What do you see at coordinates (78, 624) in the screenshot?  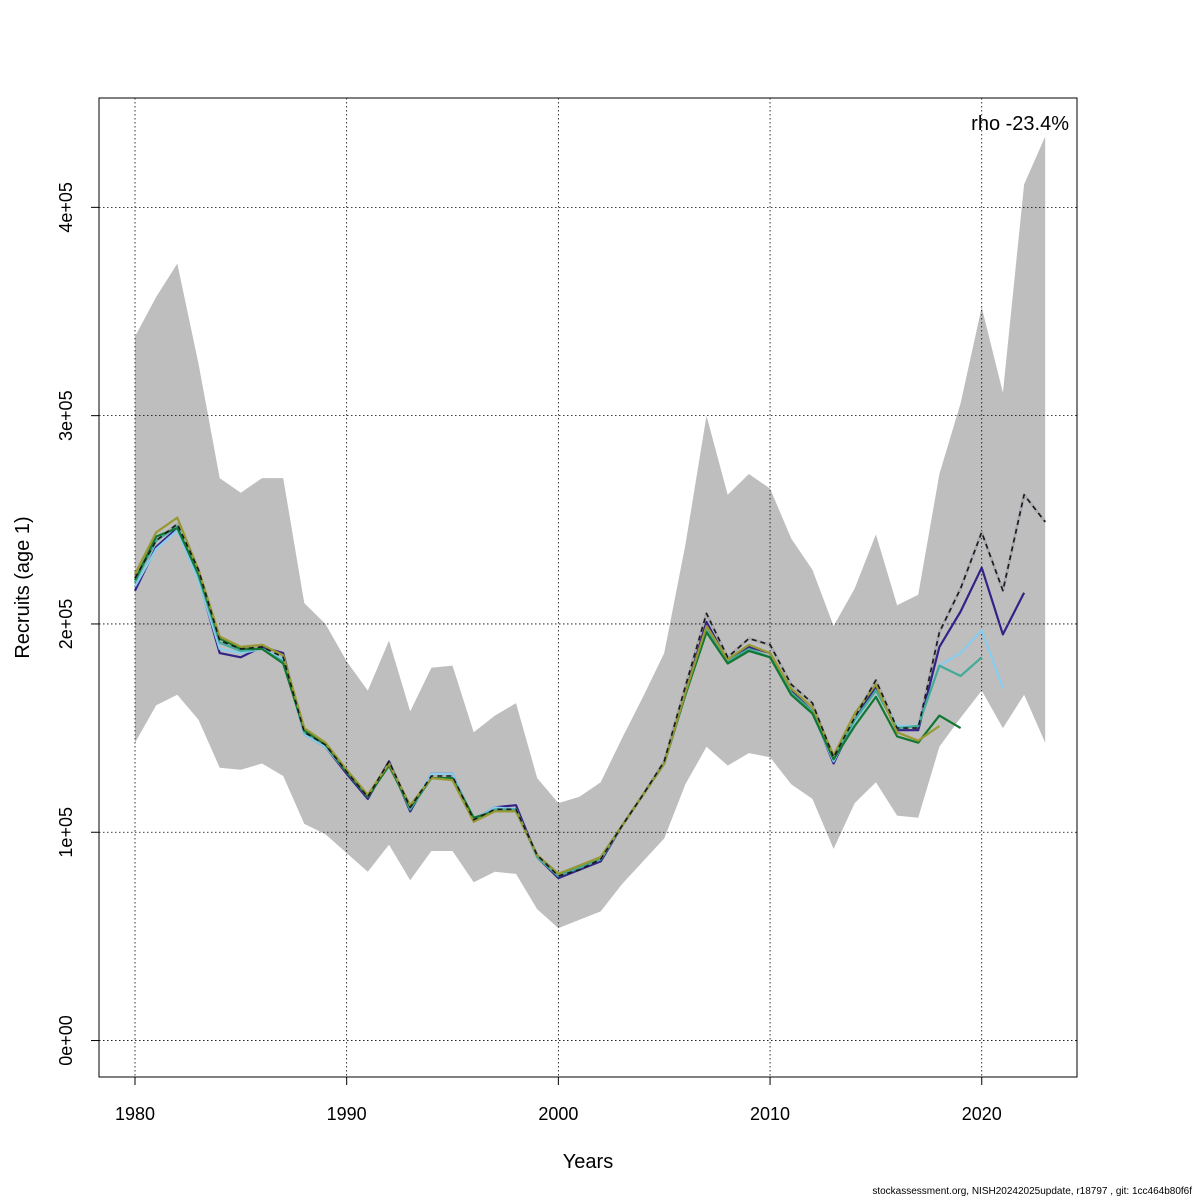 I see `y-axis: 0e+00 1e+05 2e+05 3e+05 4e+05` at bounding box center [78, 624].